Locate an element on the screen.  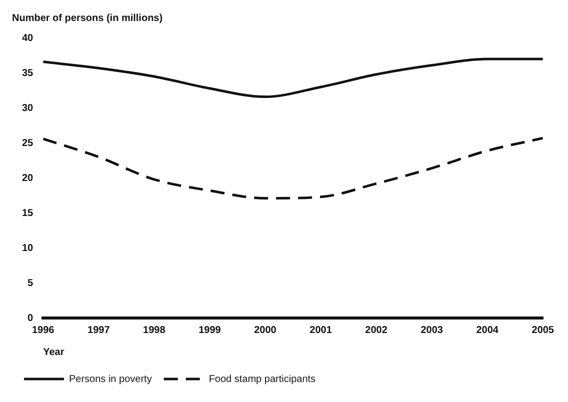
x-tick-label: 2000 is located at coordinates (265, 330).